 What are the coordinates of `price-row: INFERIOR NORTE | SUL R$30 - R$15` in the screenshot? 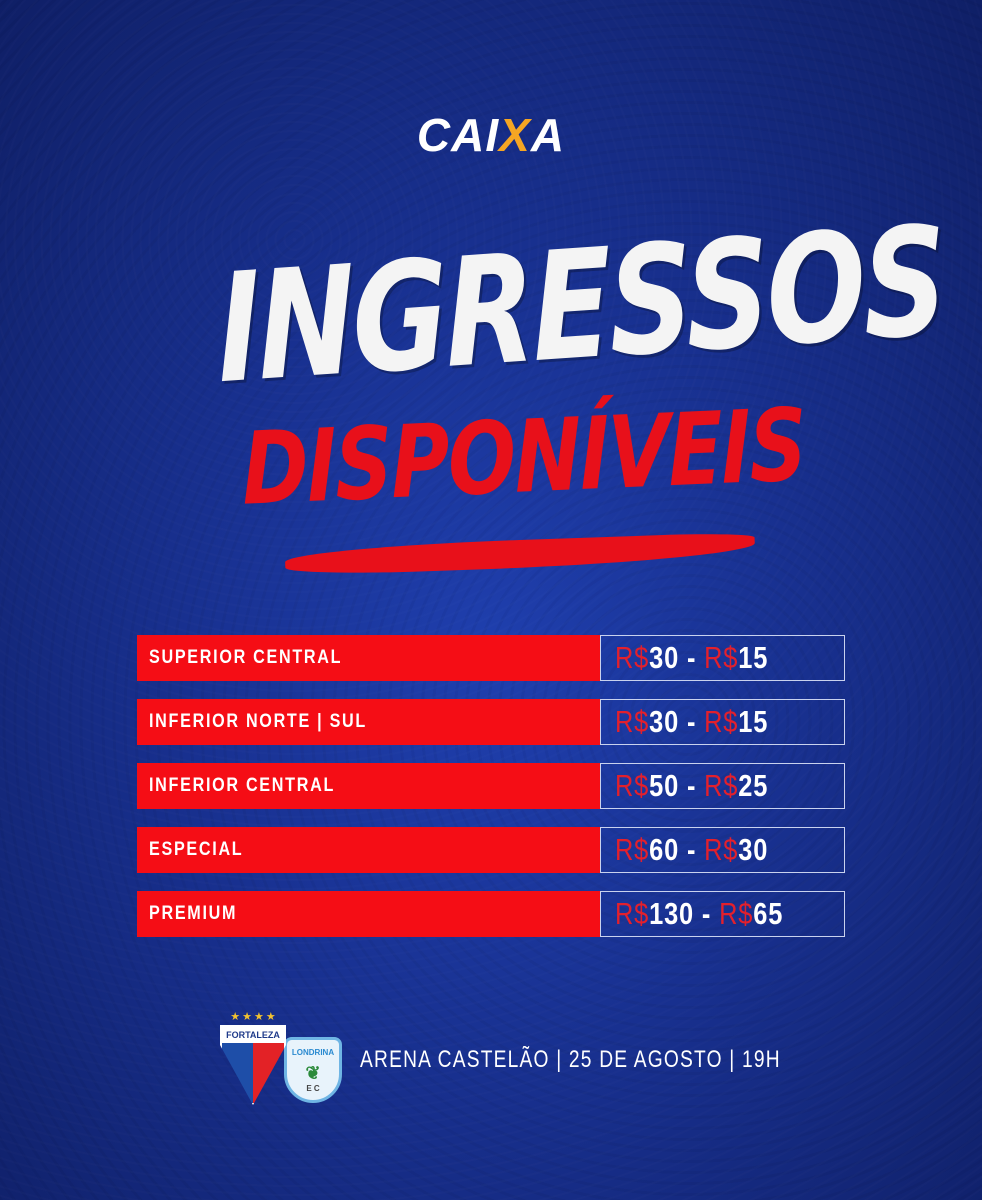 It's located at (491, 722).